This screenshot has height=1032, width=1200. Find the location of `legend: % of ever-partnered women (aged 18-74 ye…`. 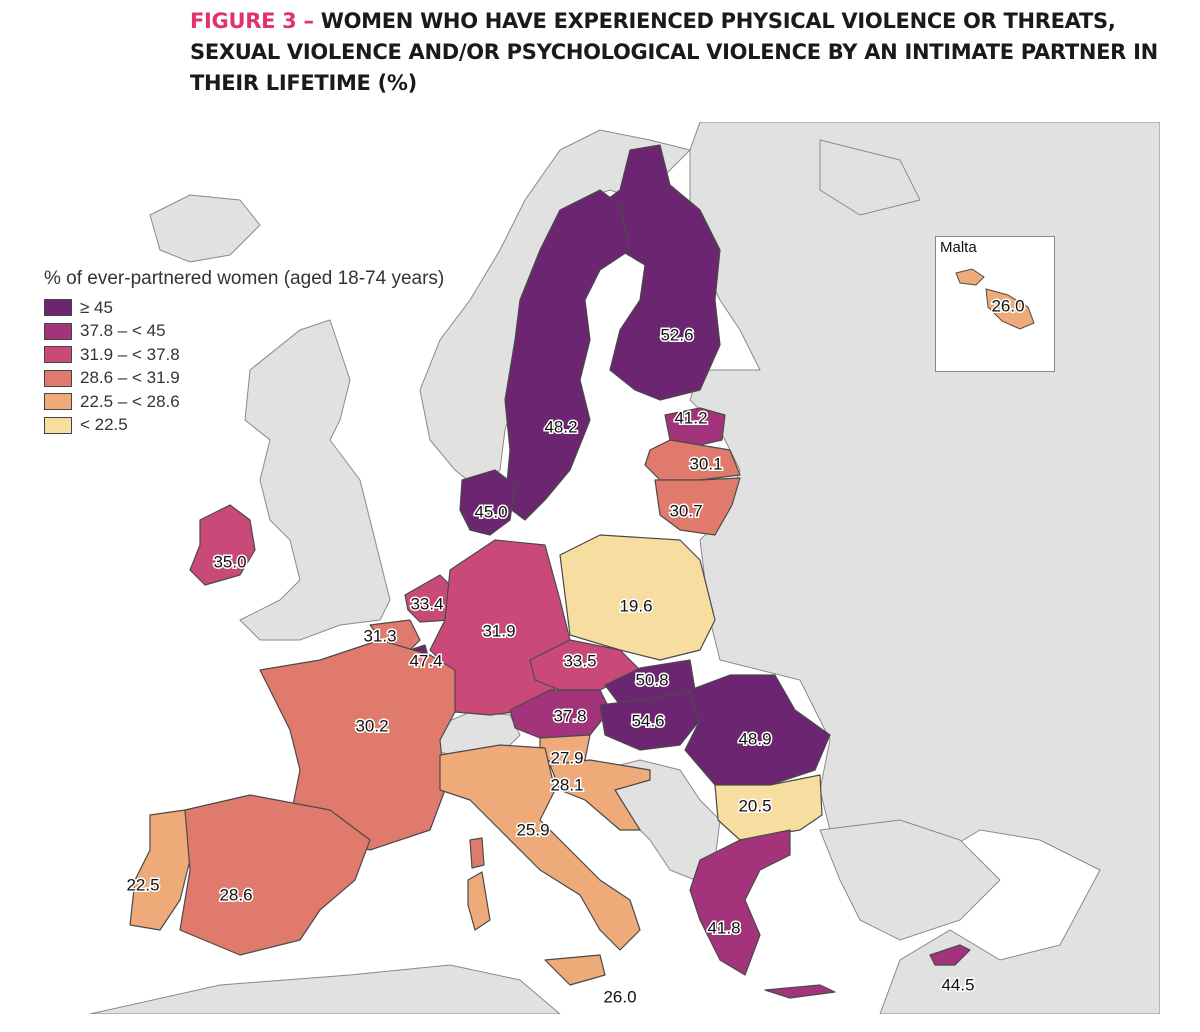

legend: % of ever-partnered women (aged 18-74 ye… is located at coordinates (244, 352).